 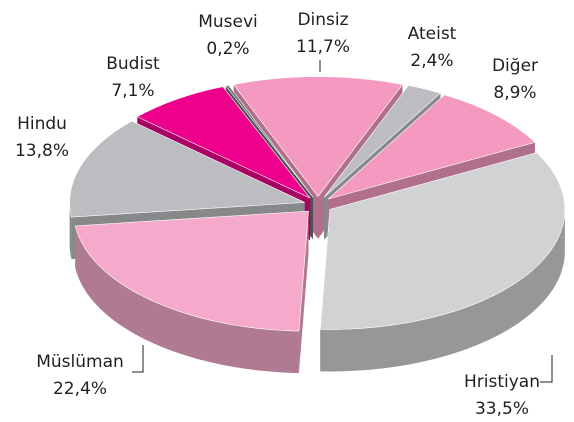 What do you see at coordinates (322, 20) in the screenshot?
I see `slice-label: Dinsiz` at bounding box center [322, 20].